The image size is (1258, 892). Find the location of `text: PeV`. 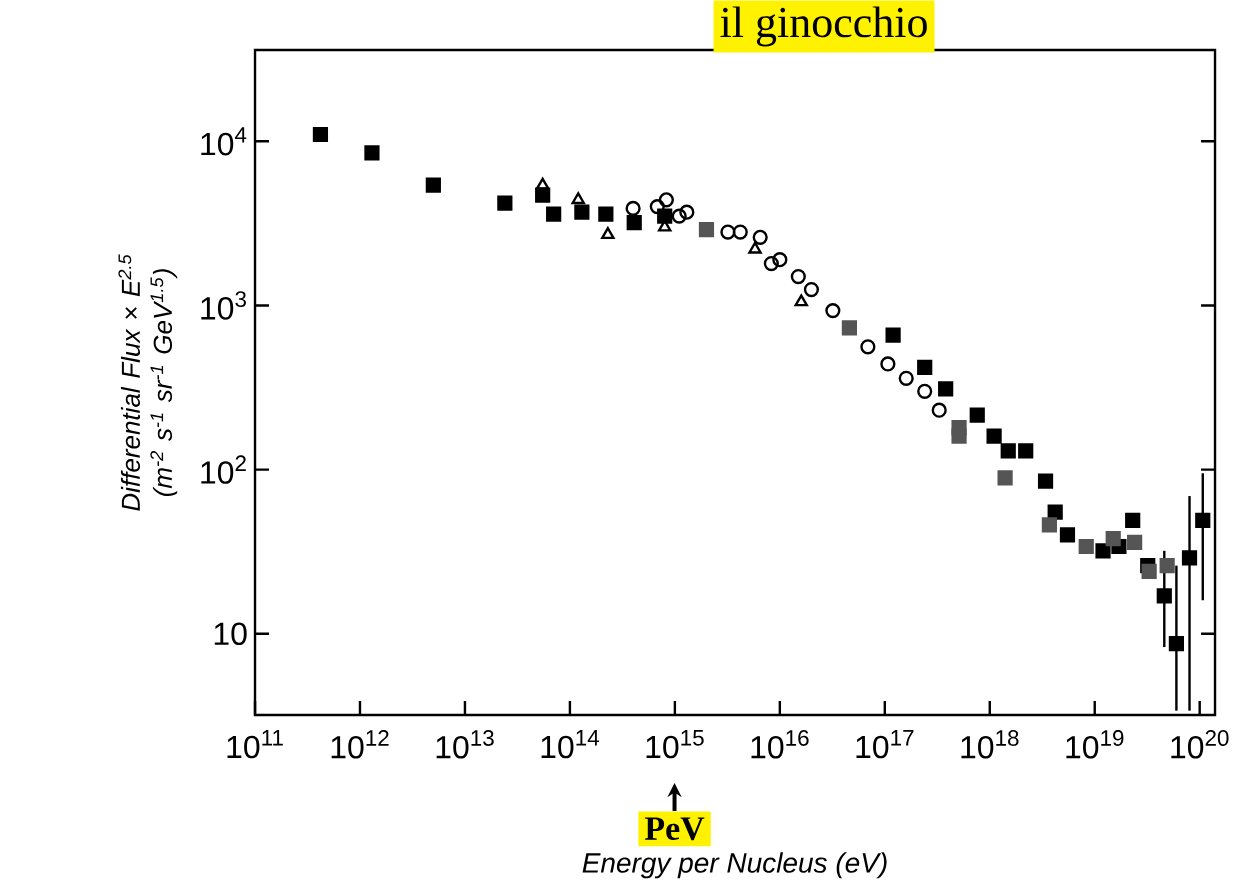

text: PeV is located at coordinates (674, 829).